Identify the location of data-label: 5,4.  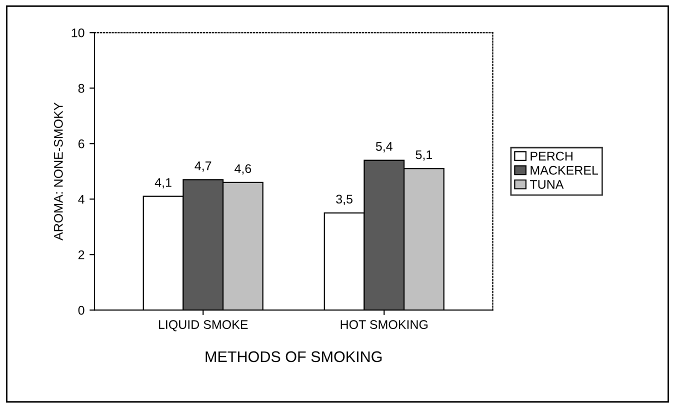
(384, 147).